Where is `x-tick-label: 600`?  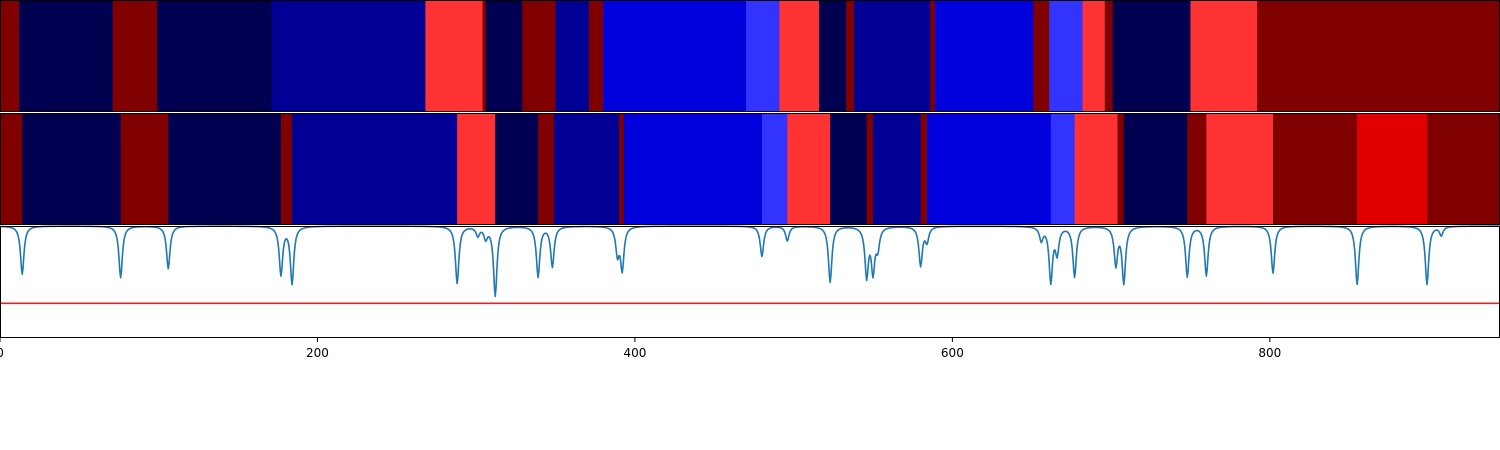 x-tick-label: 600 is located at coordinates (952, 353).